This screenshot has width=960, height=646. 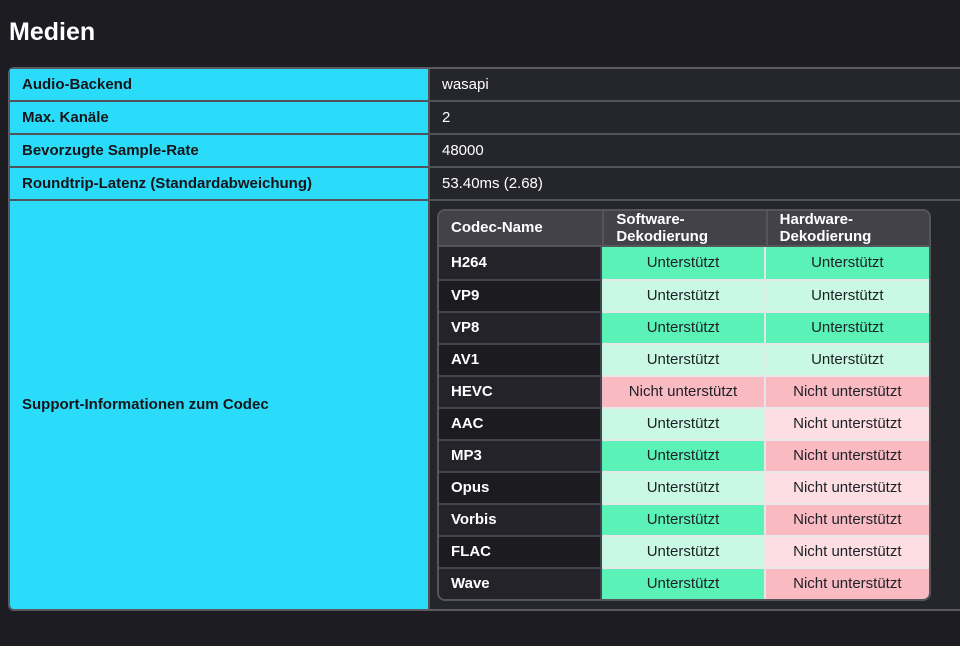 What do you see at coordinates (52, 32) in the screenshot?
I see `page-title: Medien` at bounding box center [52, 32].